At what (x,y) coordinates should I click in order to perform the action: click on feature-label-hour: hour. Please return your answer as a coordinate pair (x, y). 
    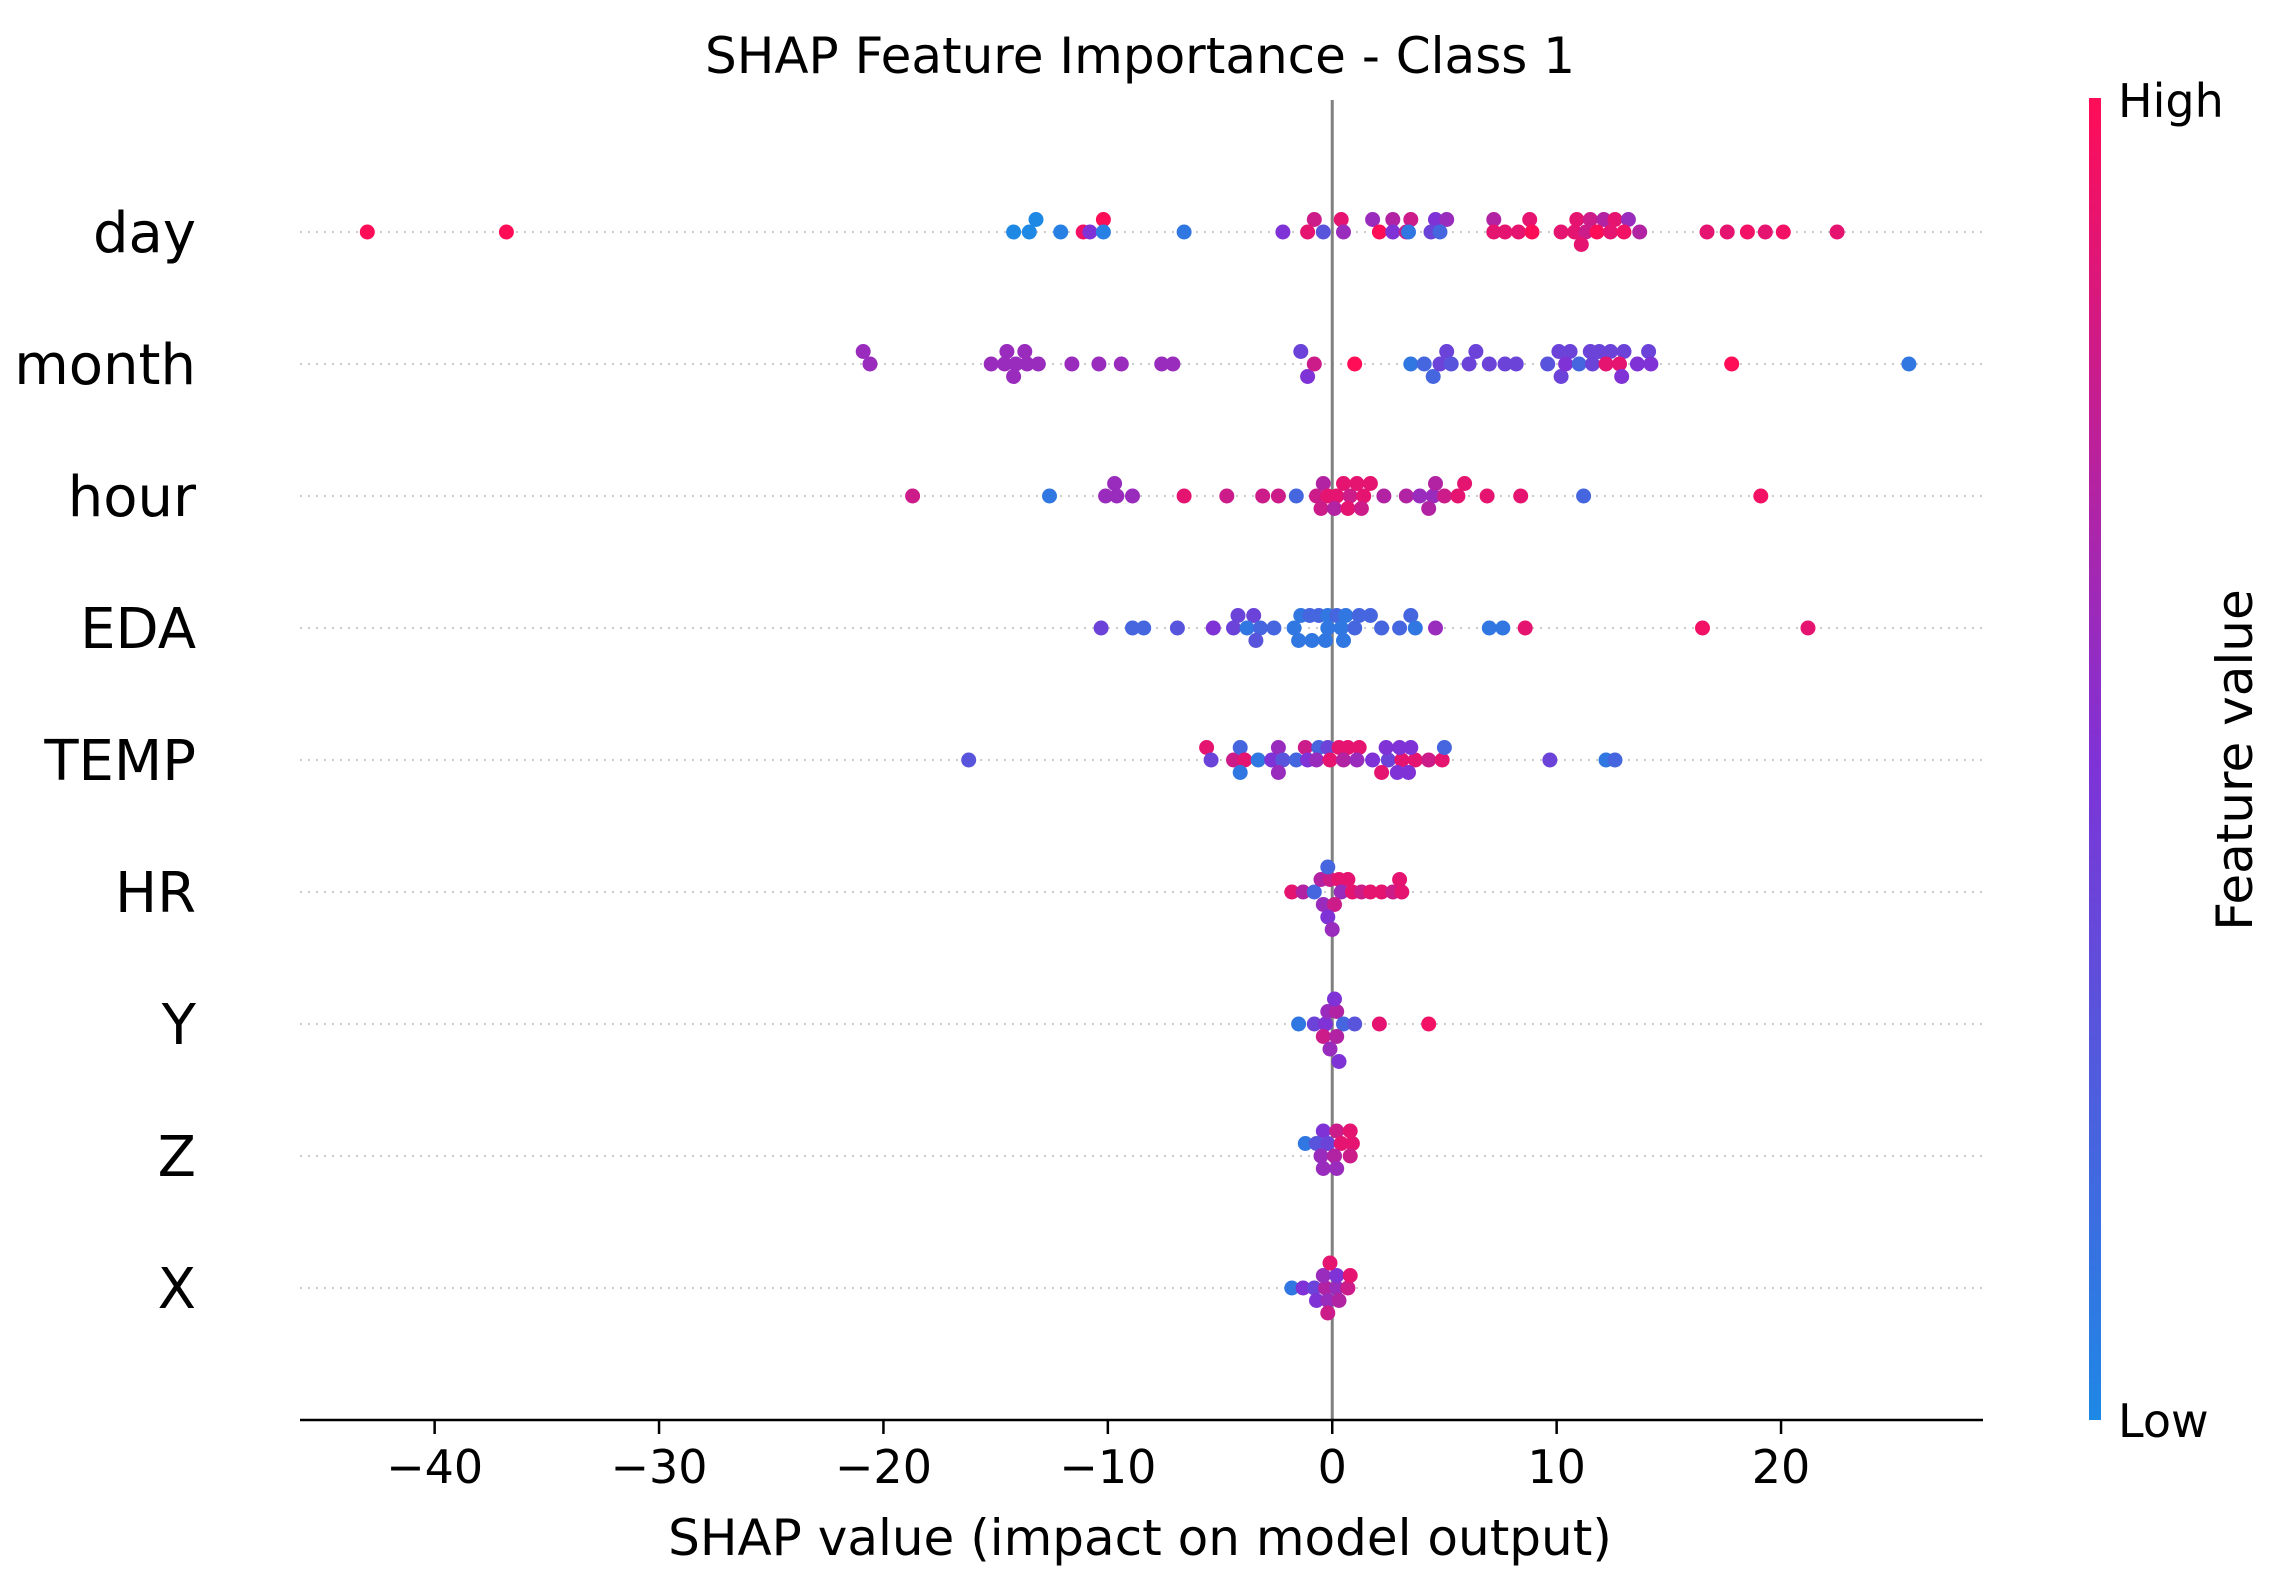
    Looking at the image, I should click on (132, 497).